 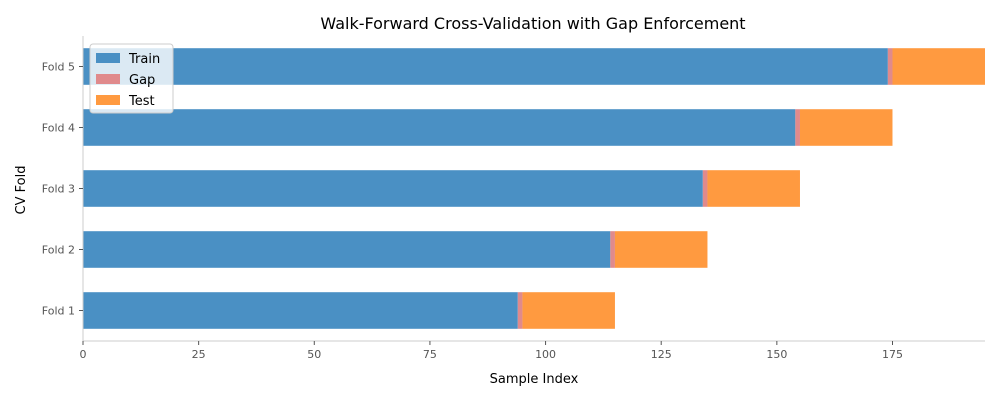 I want to click on y-tick-label: Fold 4, so click(x=58, y=128).